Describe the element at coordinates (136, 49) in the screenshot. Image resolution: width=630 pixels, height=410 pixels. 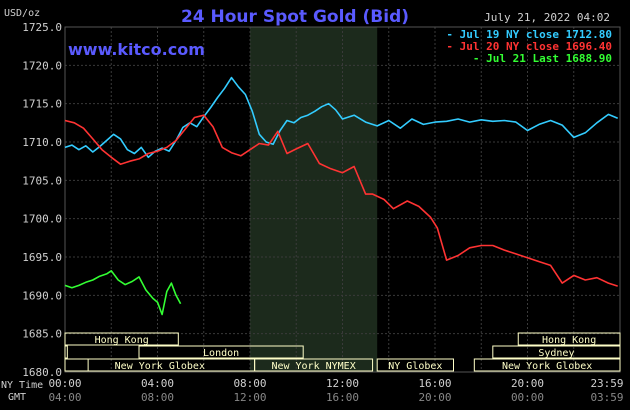
I see `watermark: www.kitco.com` at that location.